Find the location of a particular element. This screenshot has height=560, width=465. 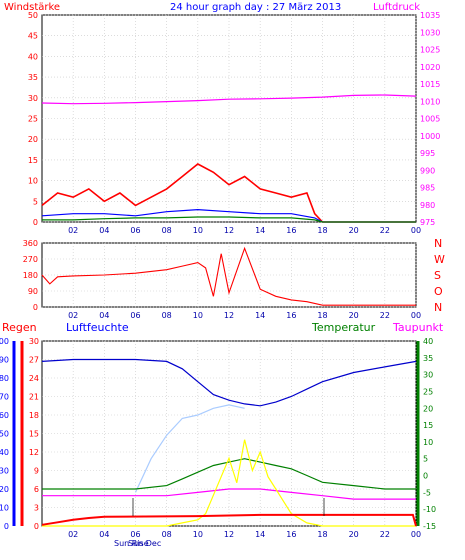

y-tick-label: 995 is located at coordinates (427, 153).